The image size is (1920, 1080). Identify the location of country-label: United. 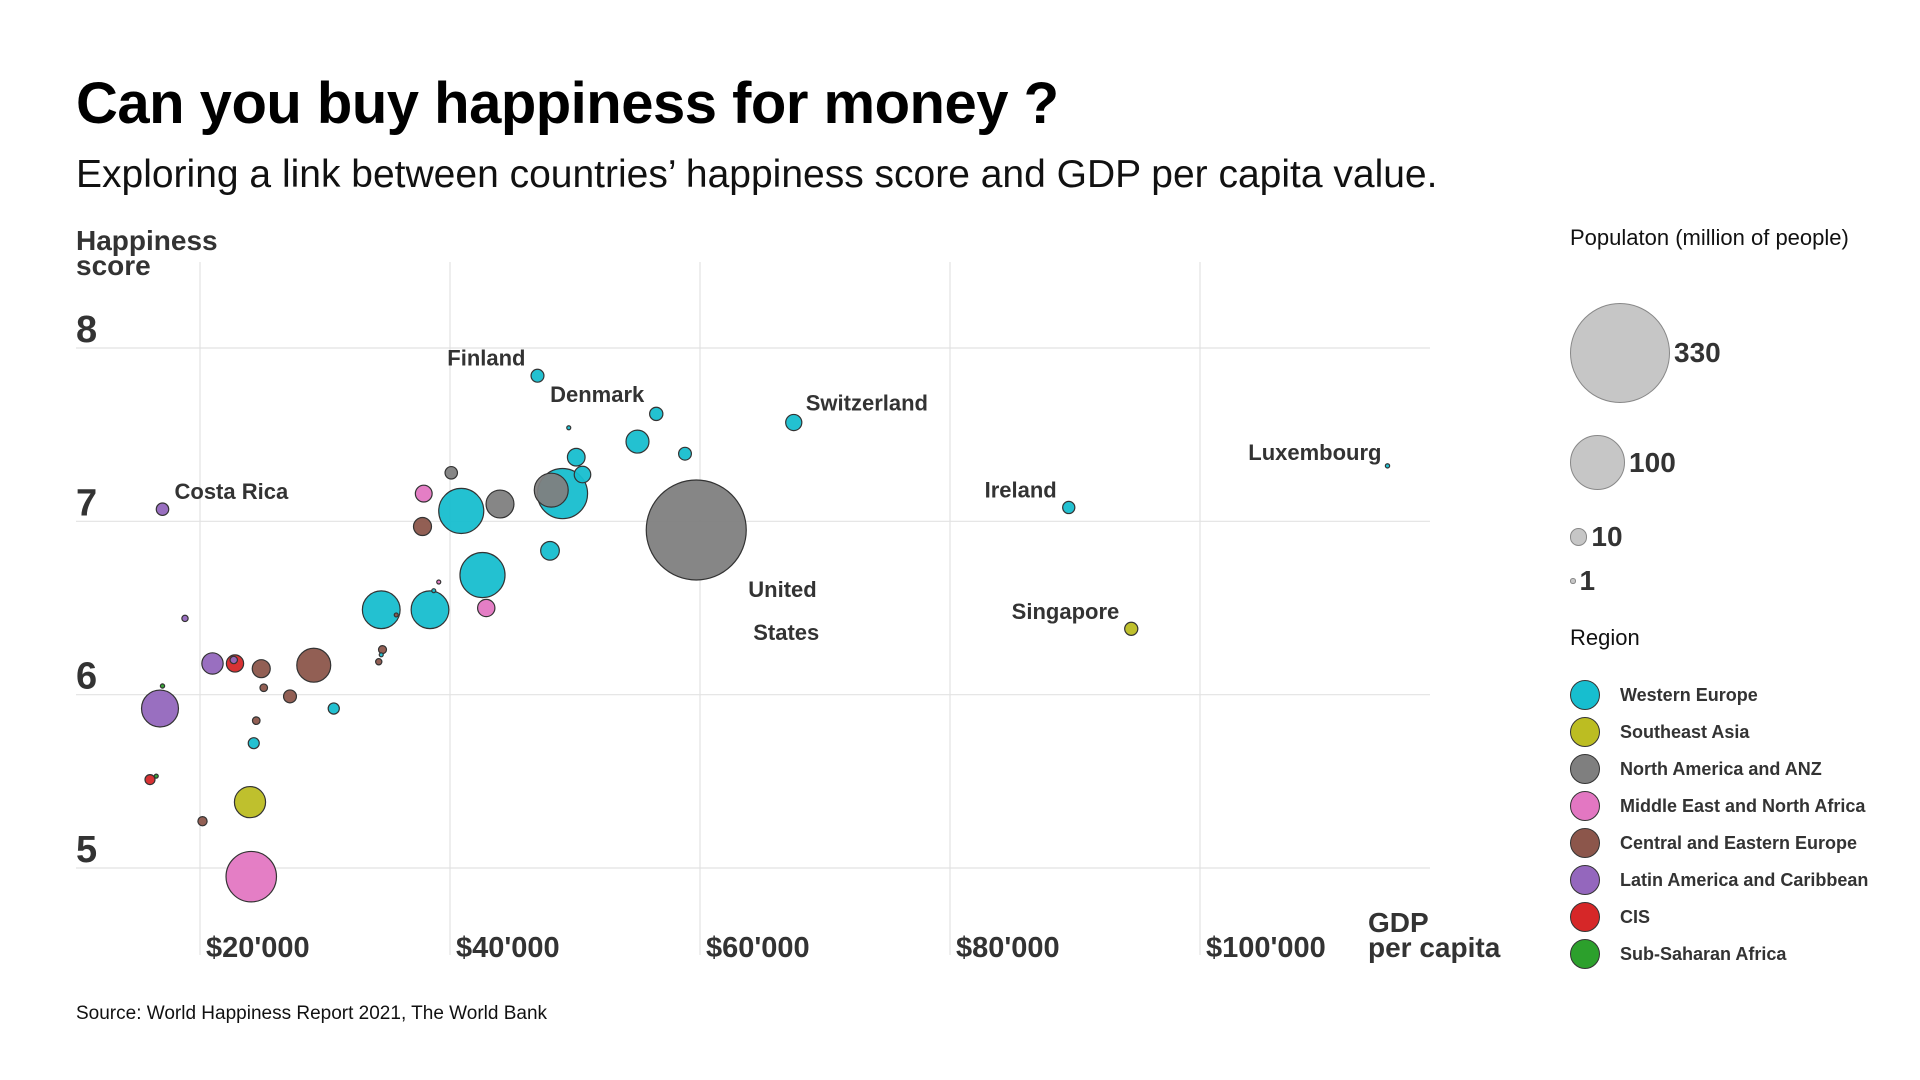
(782, 589).